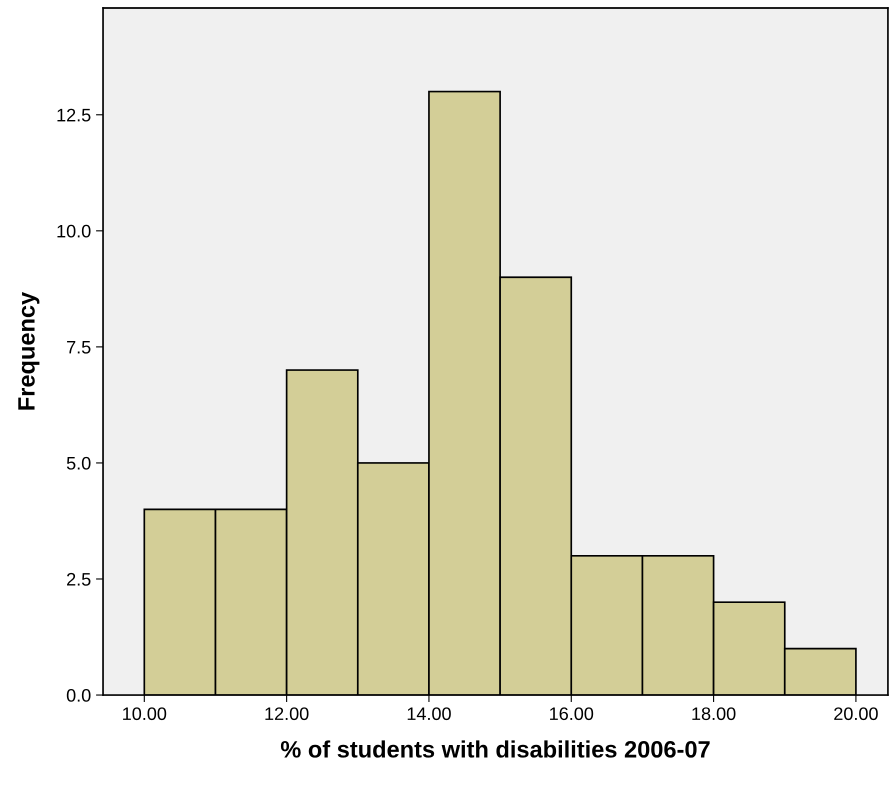 The image size is (889, 785). Describe the element at coordinates (429, 713) in the screenshot. I see `x-tick-label: 14.00` at that location.